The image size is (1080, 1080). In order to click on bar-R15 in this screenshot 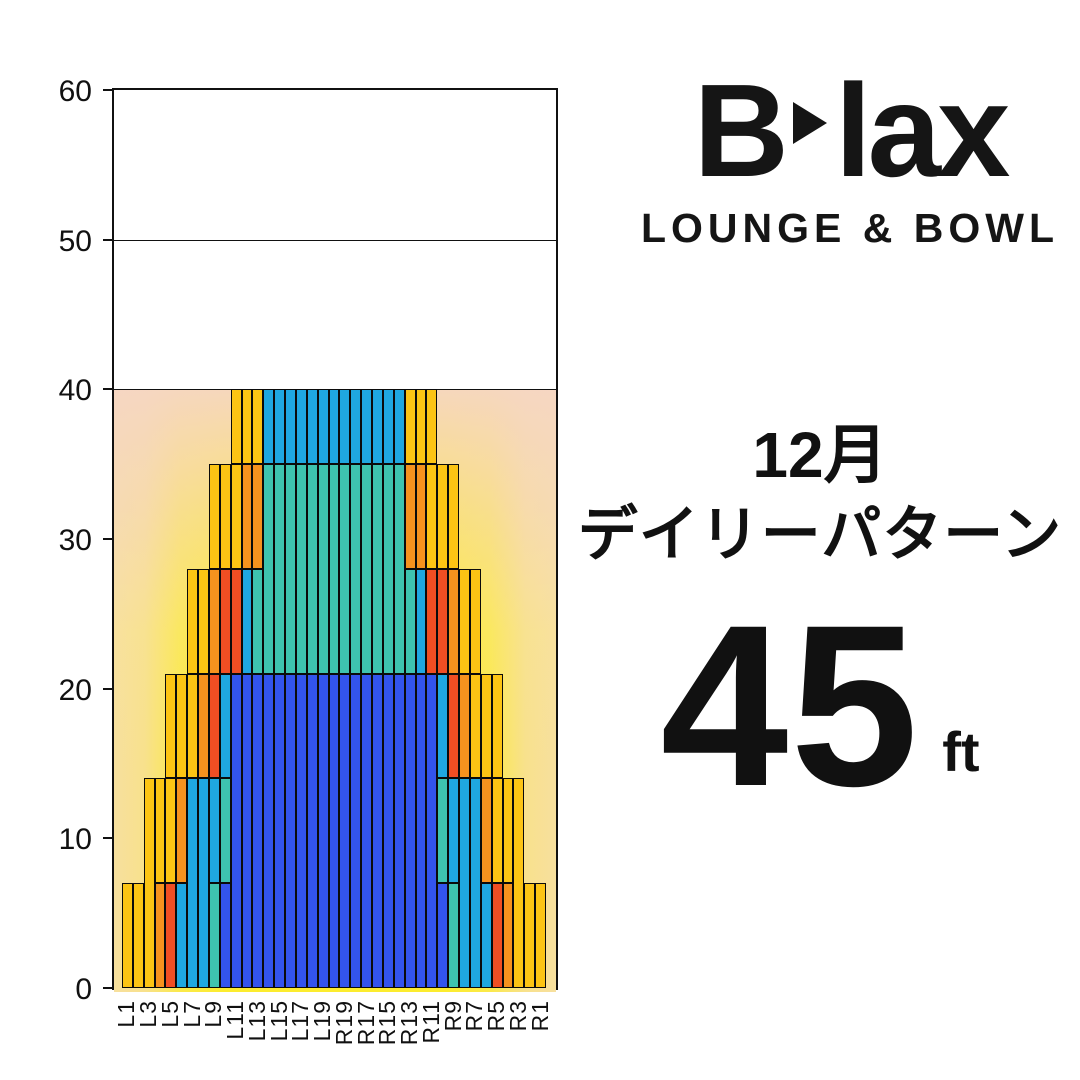, I will do `click(388, 688)`.